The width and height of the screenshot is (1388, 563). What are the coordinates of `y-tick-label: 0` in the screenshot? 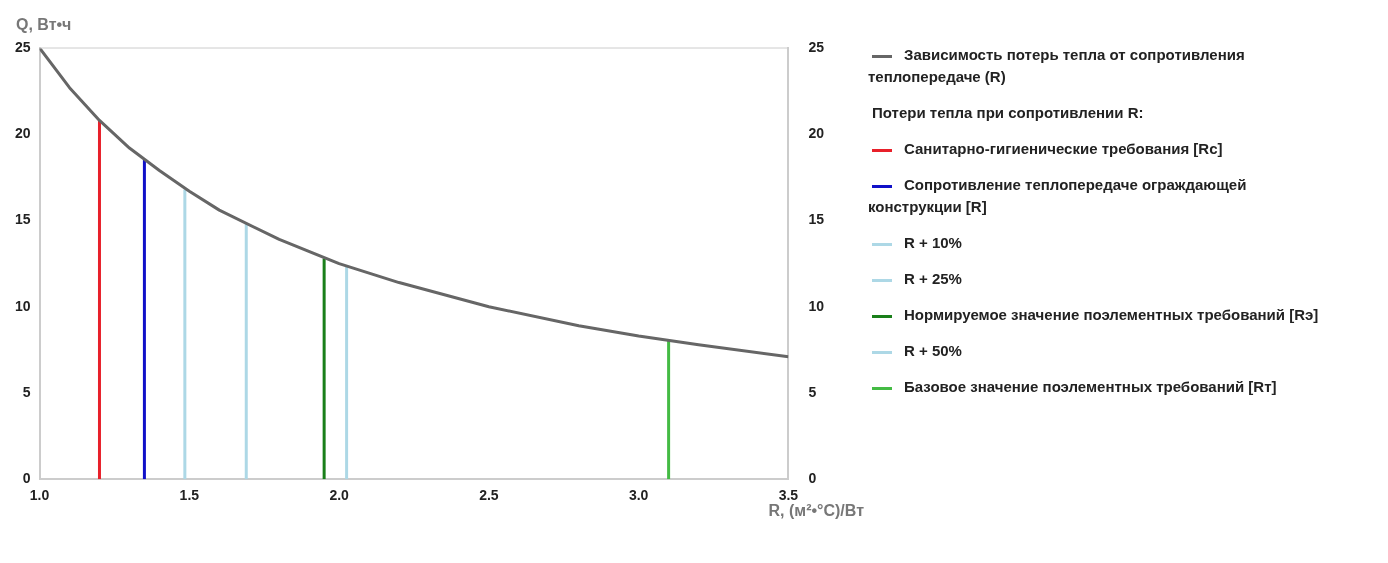 It's located at (26, 478).